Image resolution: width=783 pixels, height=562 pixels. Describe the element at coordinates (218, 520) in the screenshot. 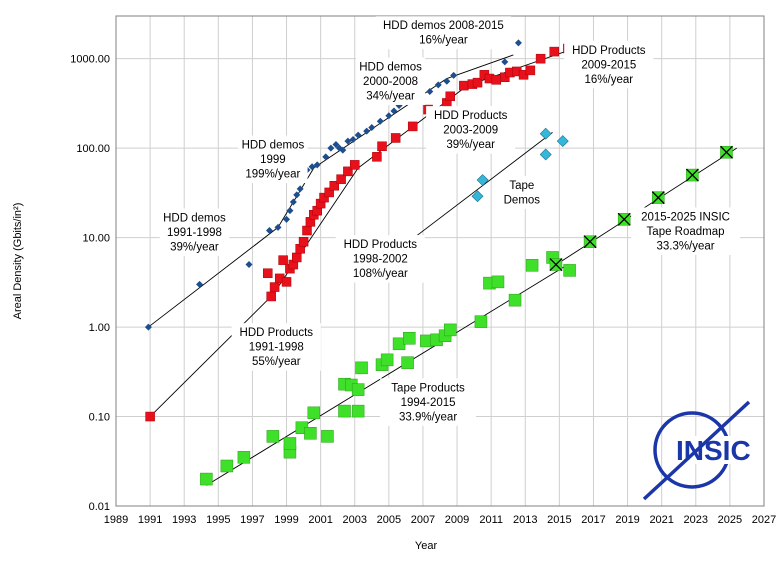

I see `x-tick-label: 1995` at that location.